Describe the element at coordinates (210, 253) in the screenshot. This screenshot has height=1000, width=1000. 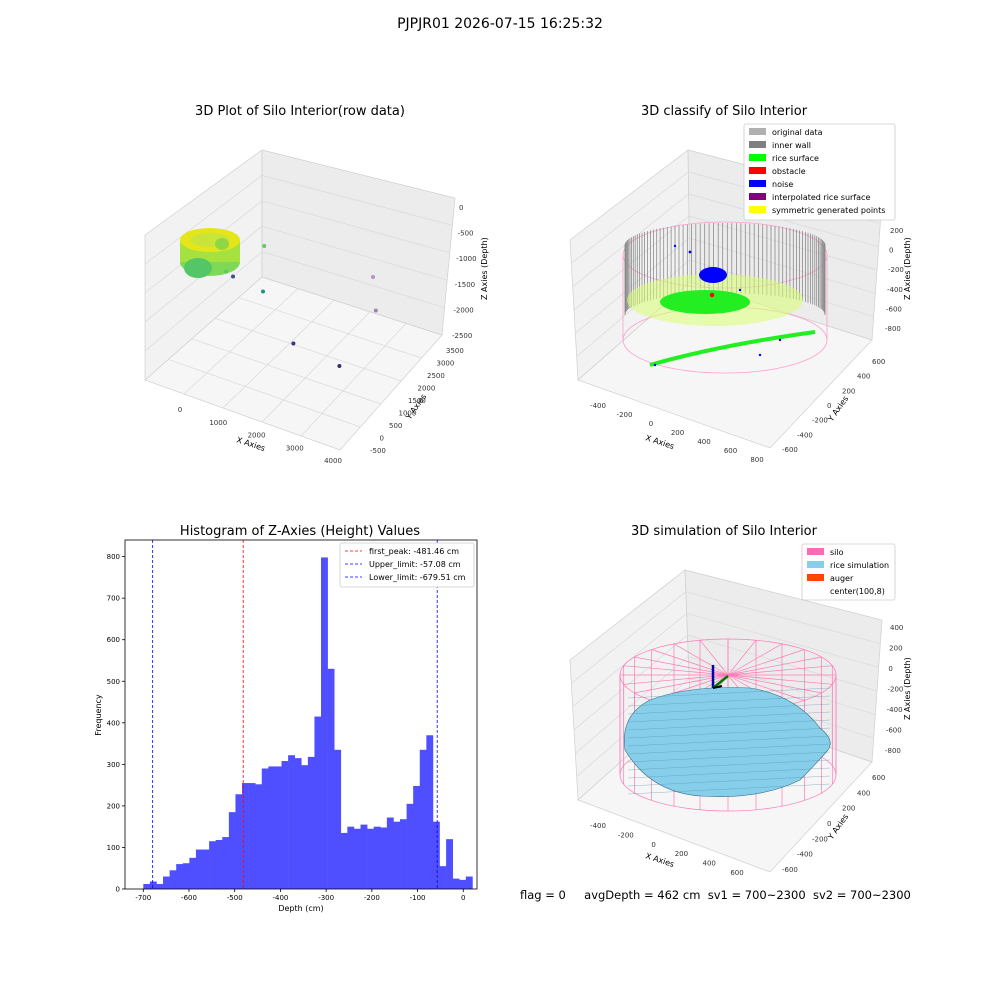
I see `panel1-raw-point-cloud` at that location.